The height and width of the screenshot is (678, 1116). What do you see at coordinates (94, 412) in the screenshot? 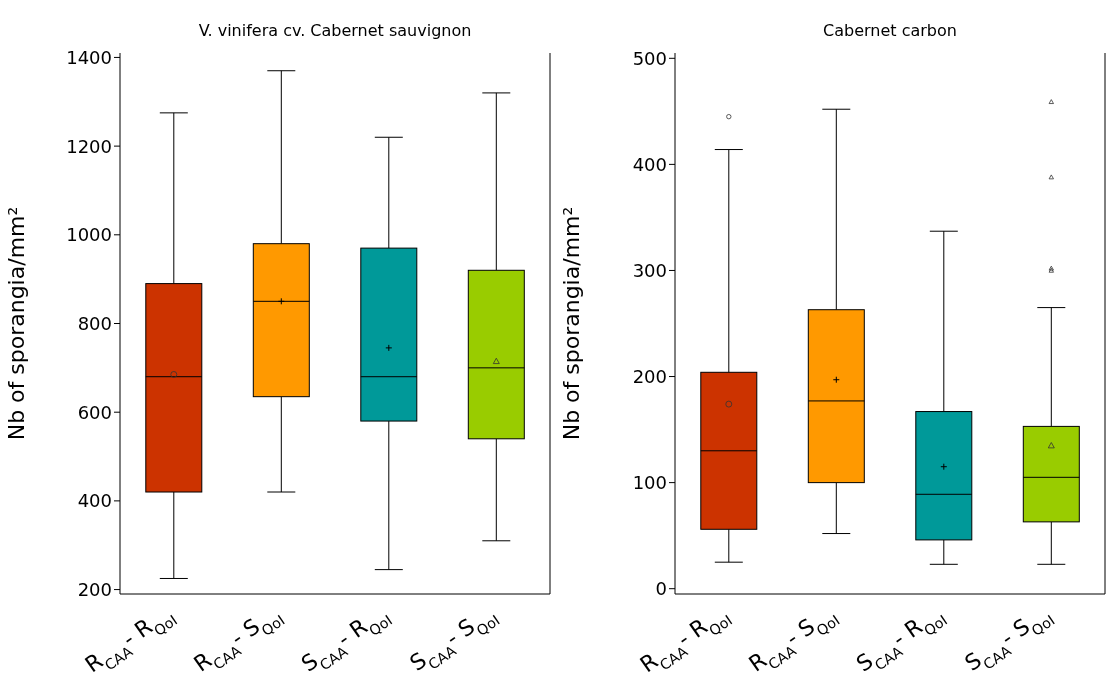
I see `y-tick-label: 600` at bounding box center [94, 412].